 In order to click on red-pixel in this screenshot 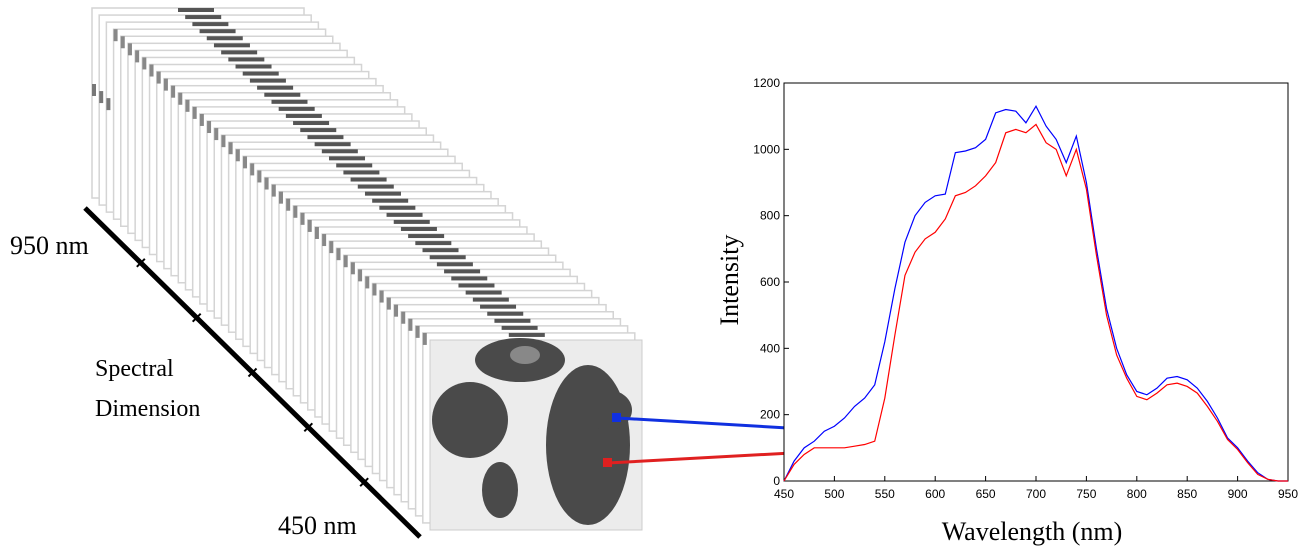, I will do `click(607, 462)`.